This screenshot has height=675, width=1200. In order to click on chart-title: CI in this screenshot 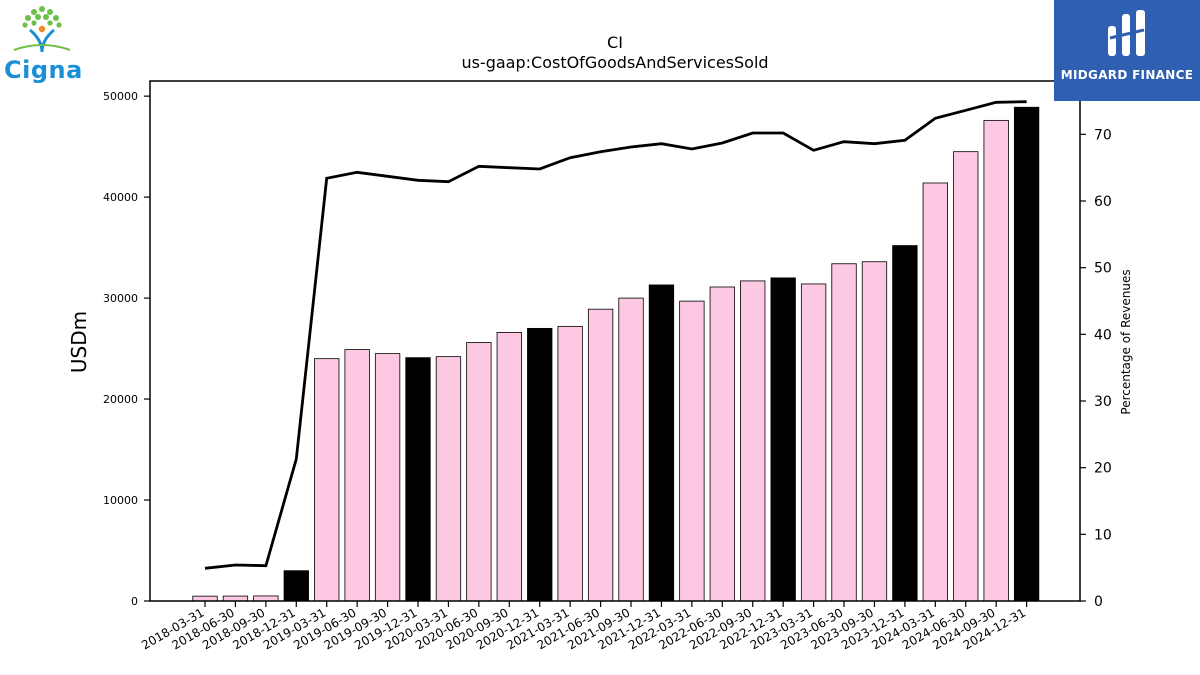, I will do `click(615, 42)`.